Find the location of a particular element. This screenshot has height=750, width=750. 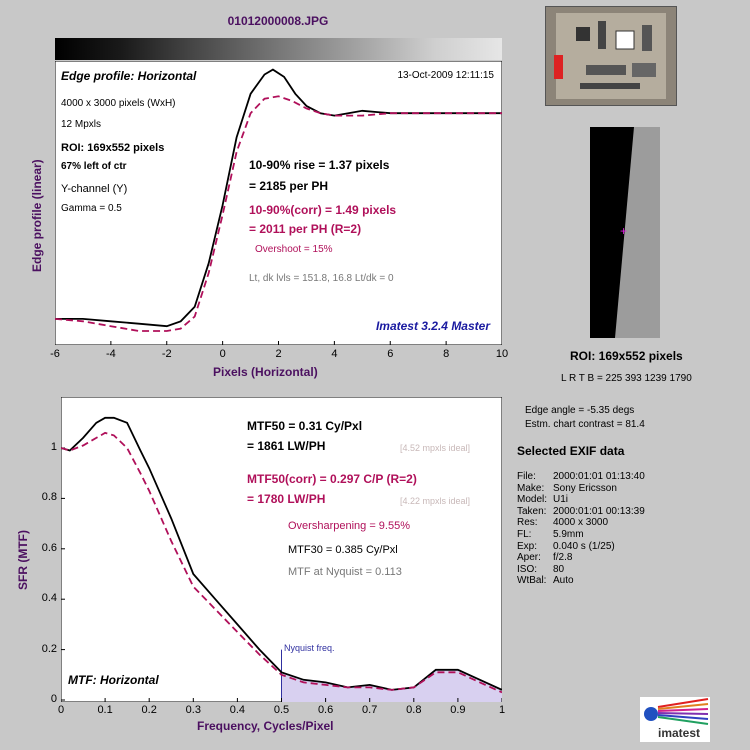

edge-roi: ROI: 169x552 pixels is located at coordinates (113, 148).